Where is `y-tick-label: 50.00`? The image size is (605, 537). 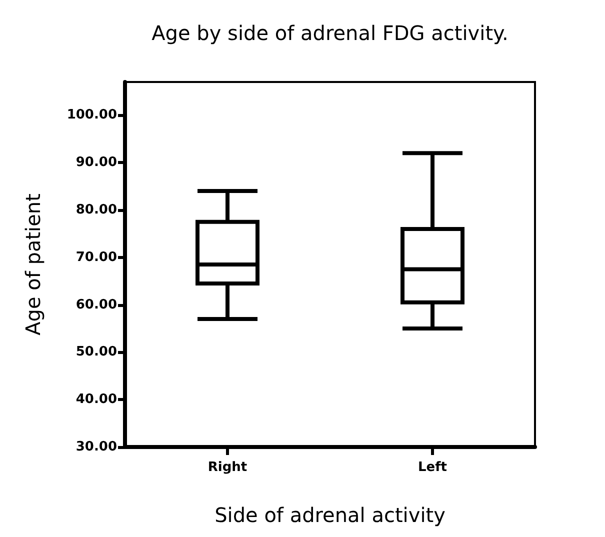 y-tick-label: 50.00 is located at coordinates (96, 352).